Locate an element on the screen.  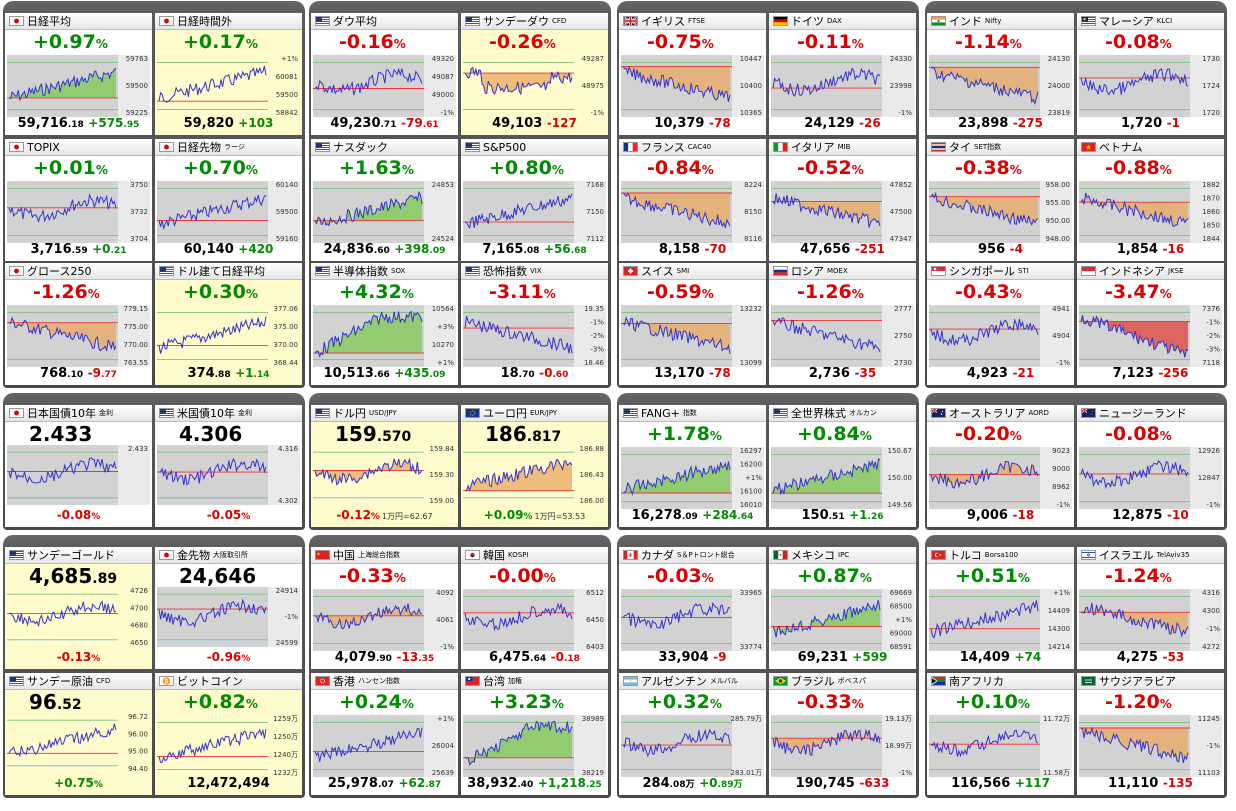
axis-label: 1259万 is located at coordinates (285, 719).